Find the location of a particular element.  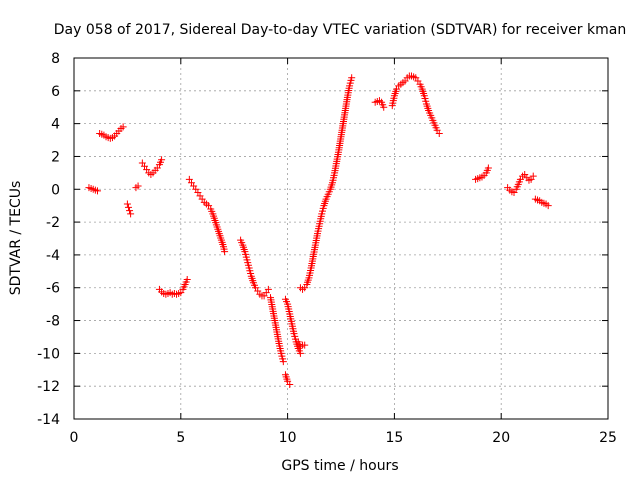

x-tick-label: 0 is located at coordinates (74, 438).